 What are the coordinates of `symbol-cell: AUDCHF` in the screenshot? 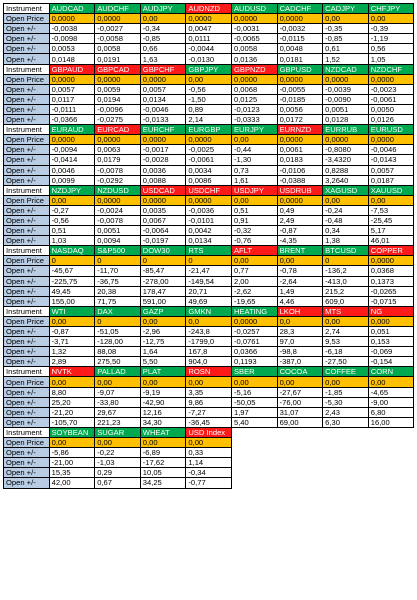 It's located at (117, 8).